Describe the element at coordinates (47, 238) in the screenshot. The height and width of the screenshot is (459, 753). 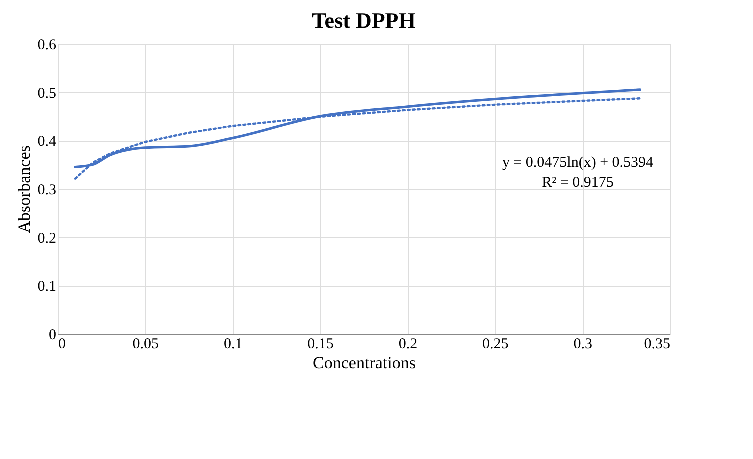
I see `y-tick-label: 0.2` at that location.